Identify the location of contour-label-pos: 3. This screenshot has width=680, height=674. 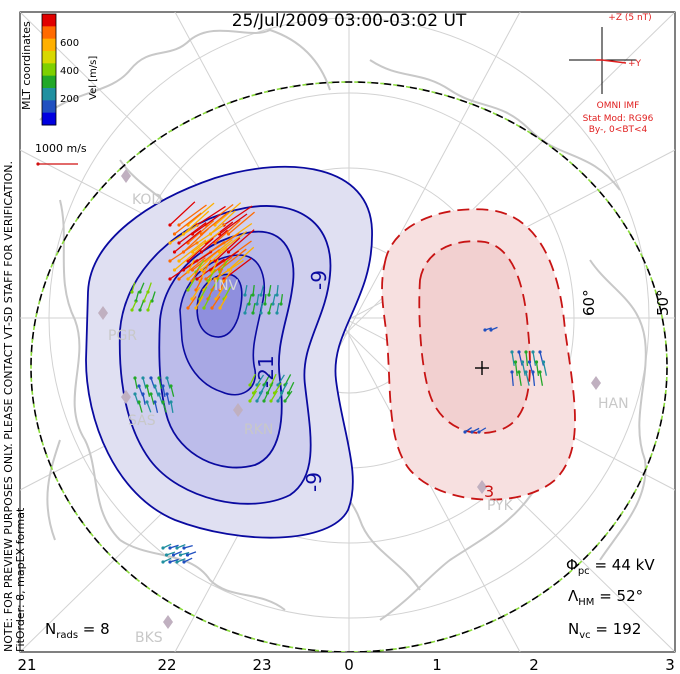
(489, 491).